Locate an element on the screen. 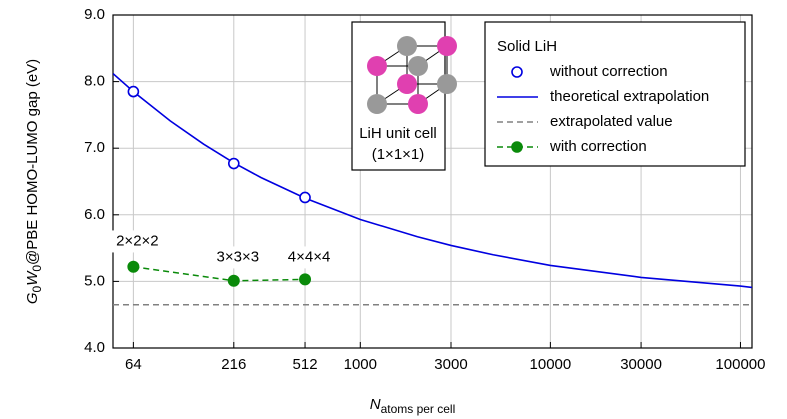 The width and height of the screenshot is (787, 419). inset: LiH unit cell (1×1×1) is located at coordinates (404, 96).